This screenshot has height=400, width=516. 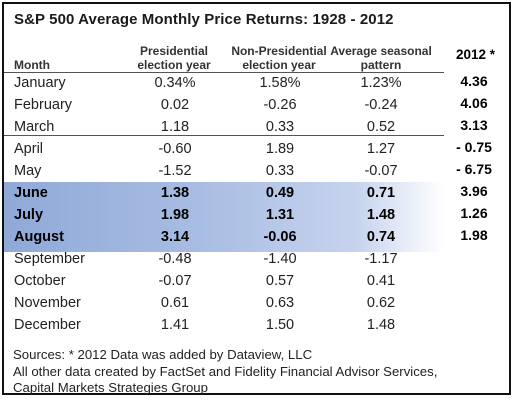 I want to click on cell-2012-may: - 6.75, so click(x=474, y=169).